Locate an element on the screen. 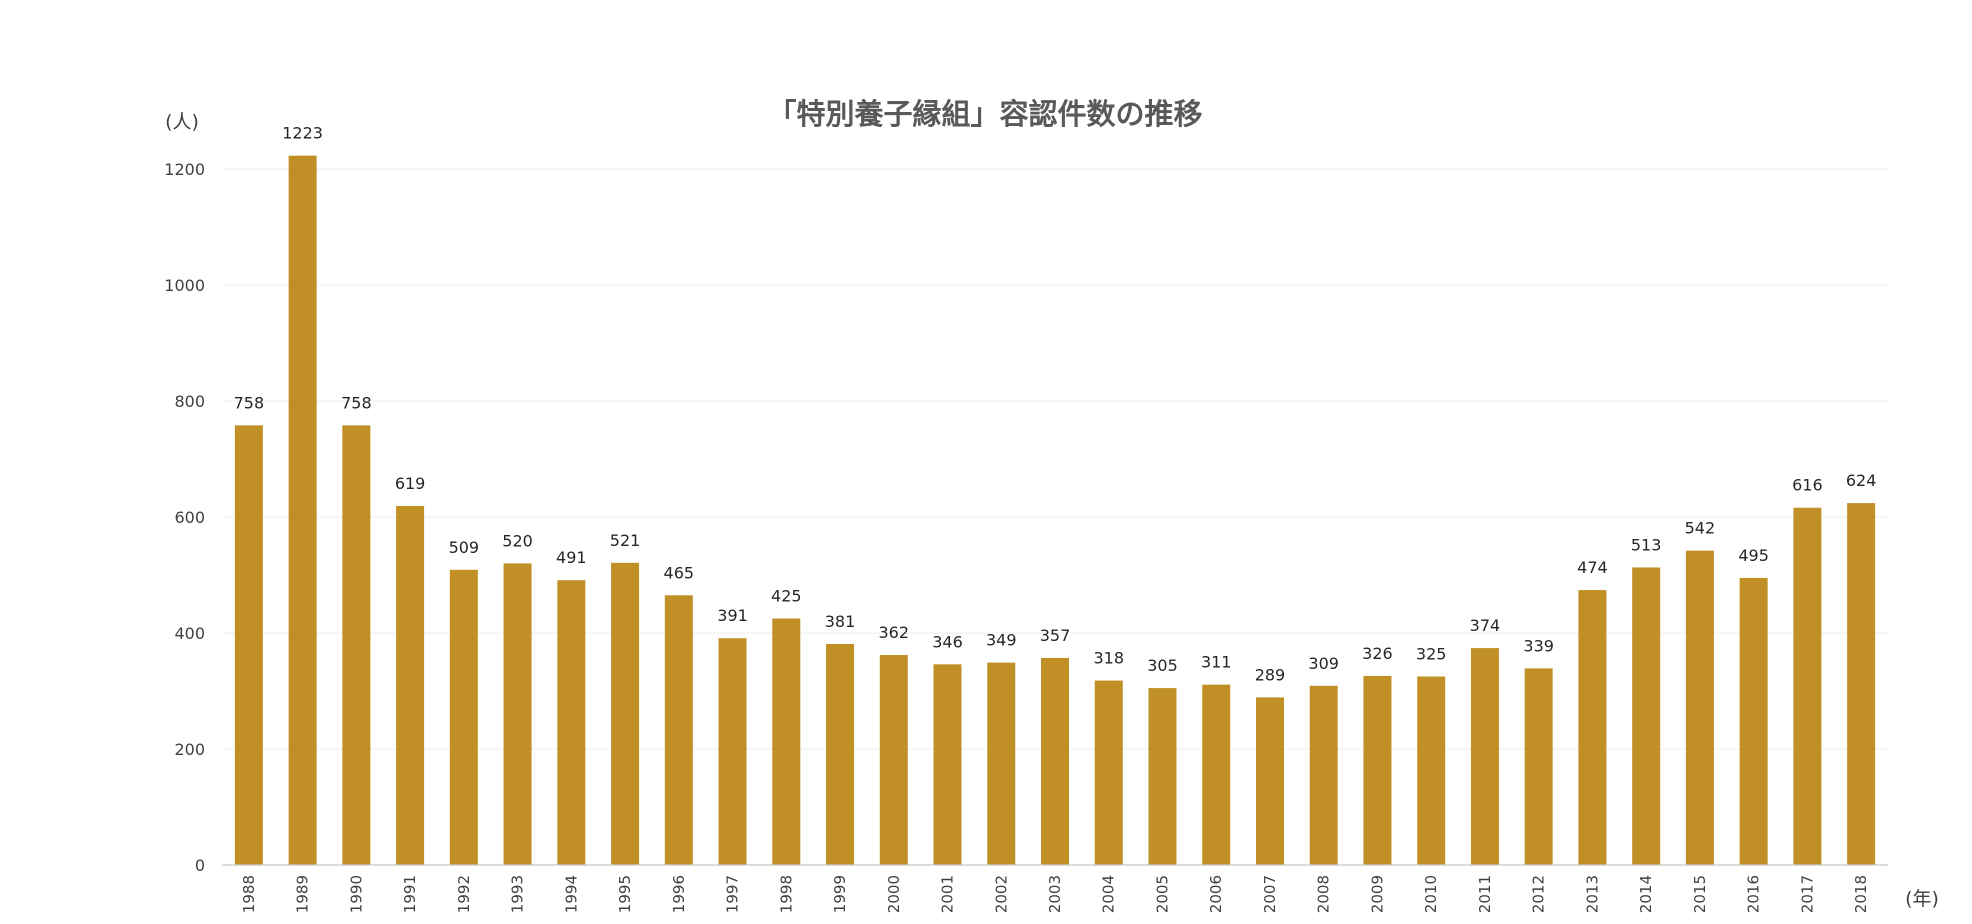 This screenshot has width=1972, height=924. data-label: 520 is located at coordinates (517, 540).